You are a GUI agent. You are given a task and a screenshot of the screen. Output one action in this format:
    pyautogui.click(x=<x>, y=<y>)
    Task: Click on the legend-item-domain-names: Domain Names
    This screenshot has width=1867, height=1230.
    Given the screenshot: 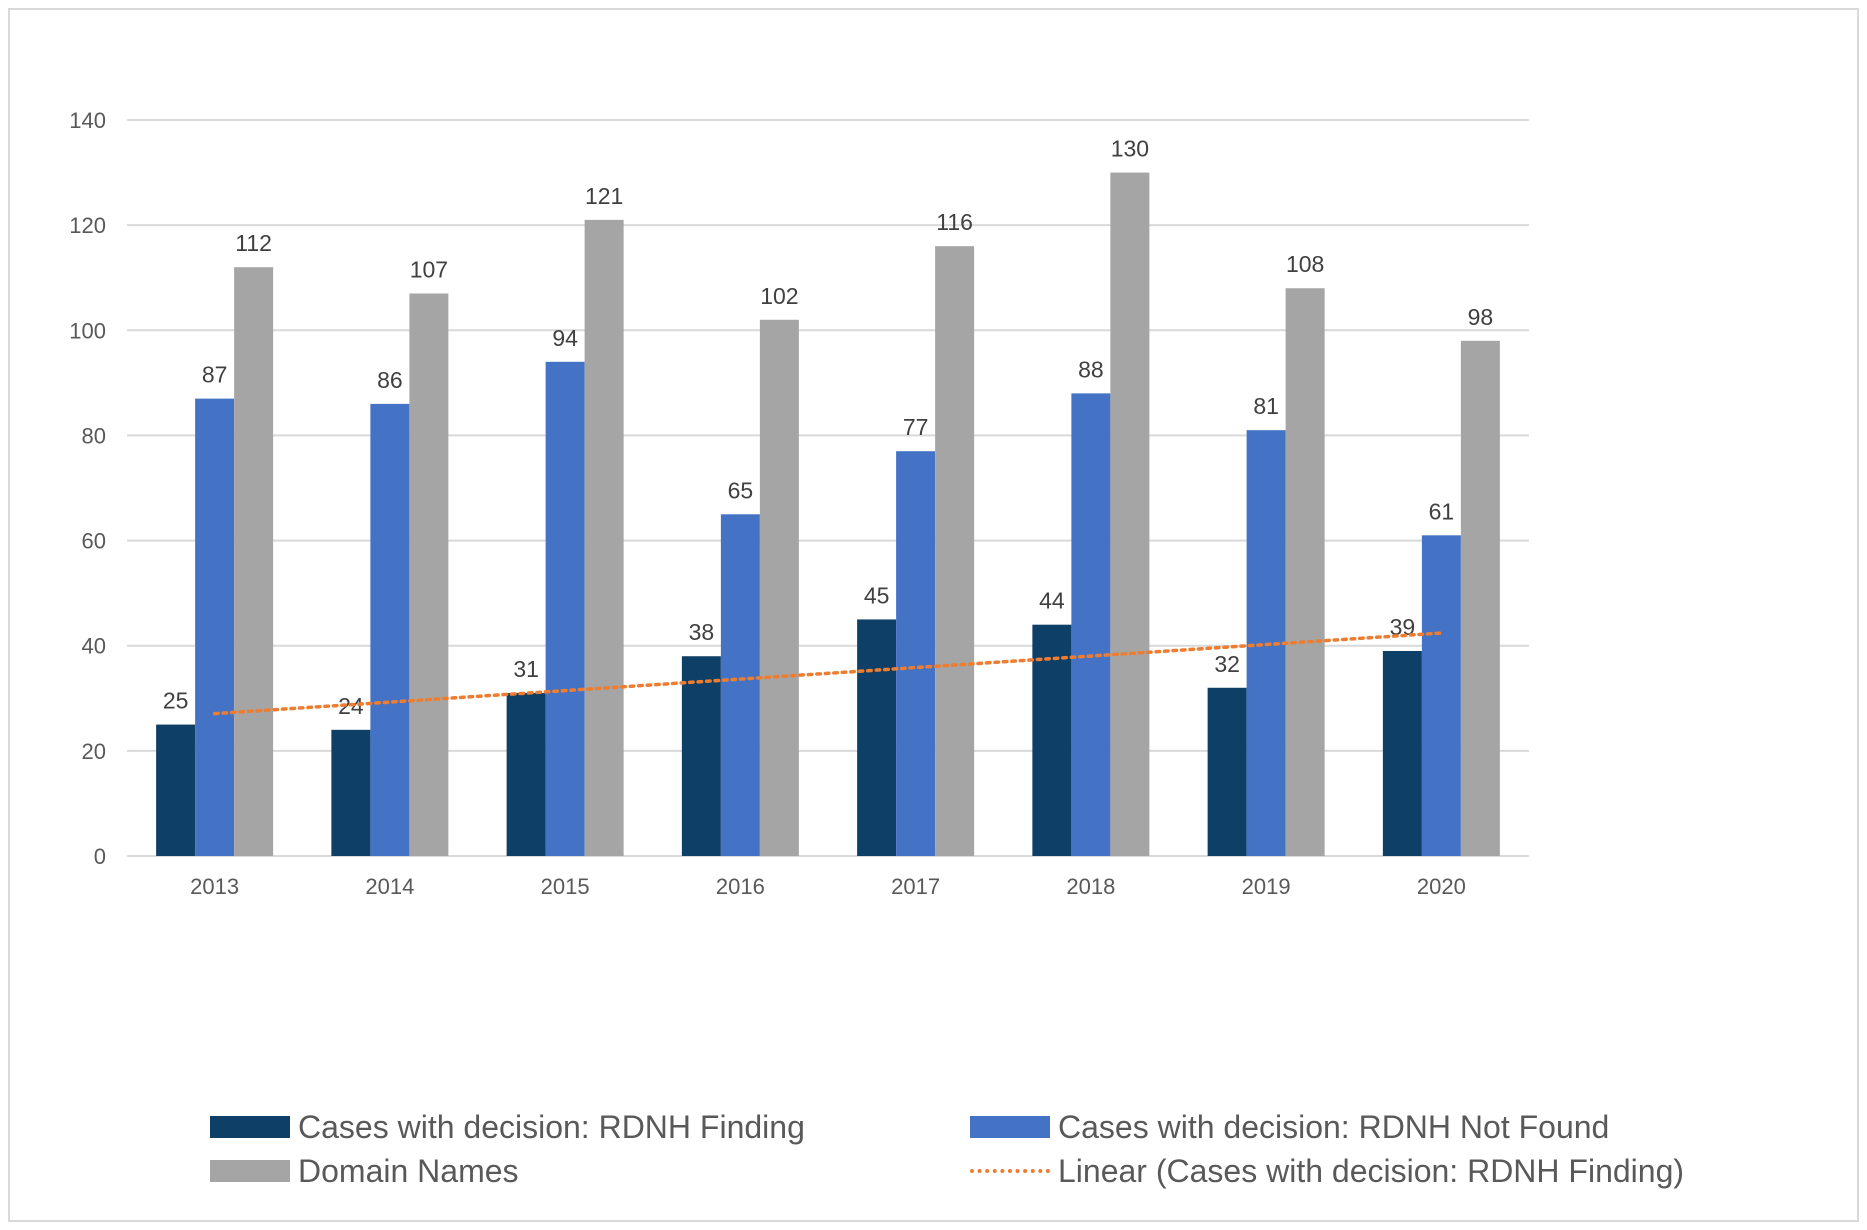 What is the action you would take?
    pyautogui.click(x=364, y=1171)
    